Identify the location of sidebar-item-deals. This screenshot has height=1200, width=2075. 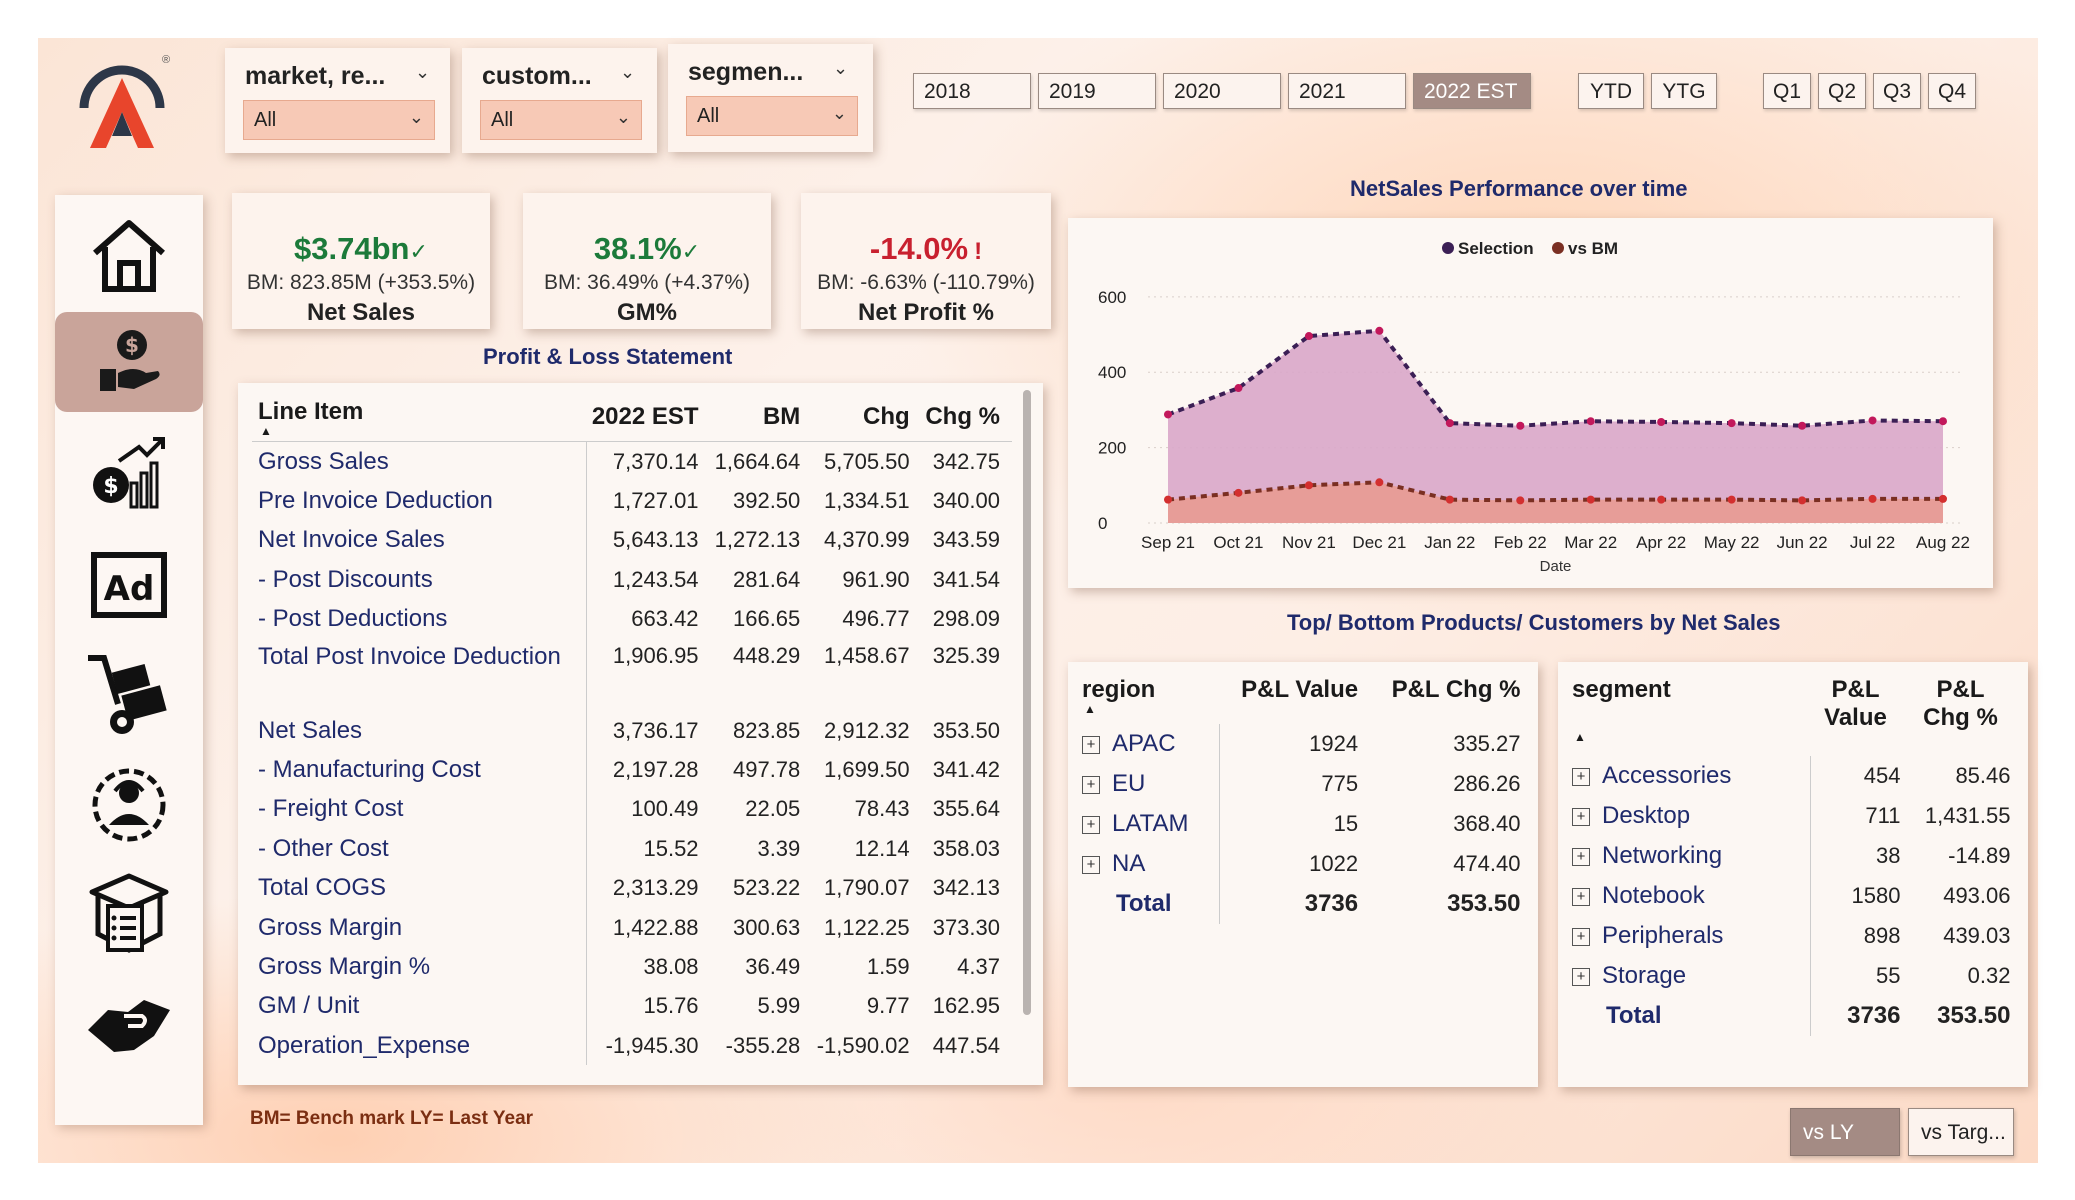
(129, 1020).